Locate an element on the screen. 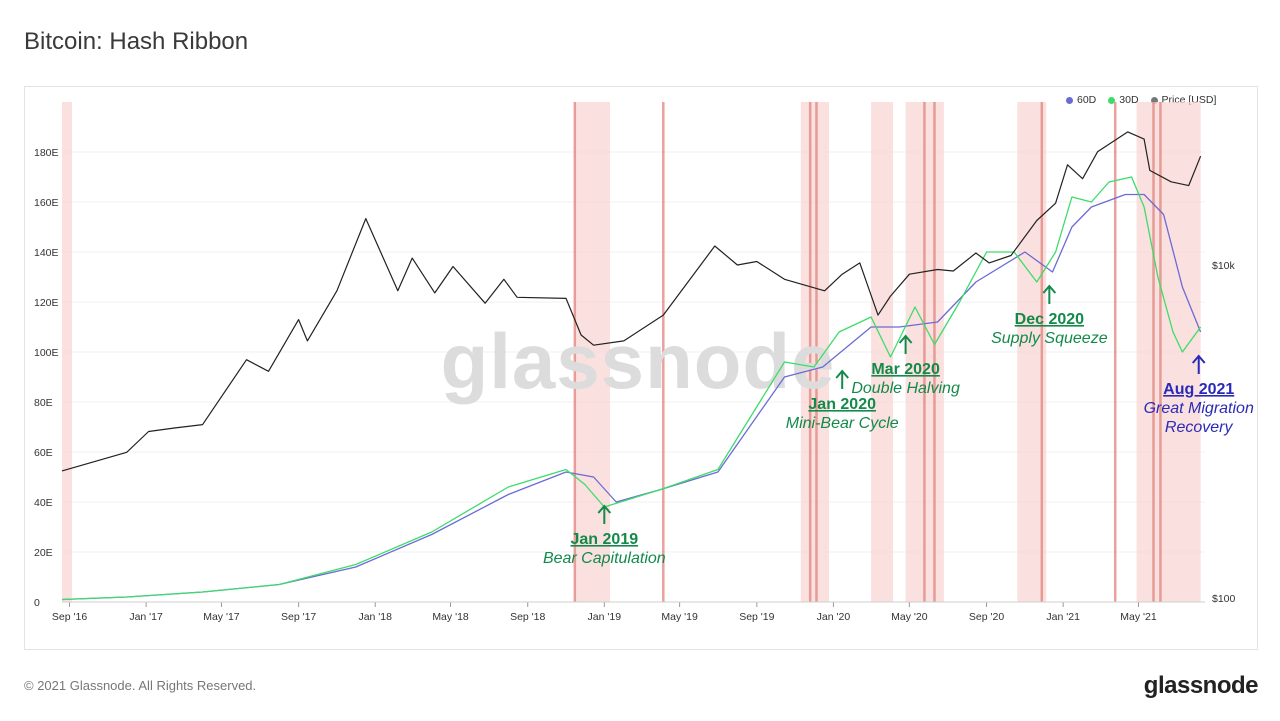 The height and width of the screenshot is (721, 1280). annotation-label: Supply Squeeze is located at coordinates (1049, 338).